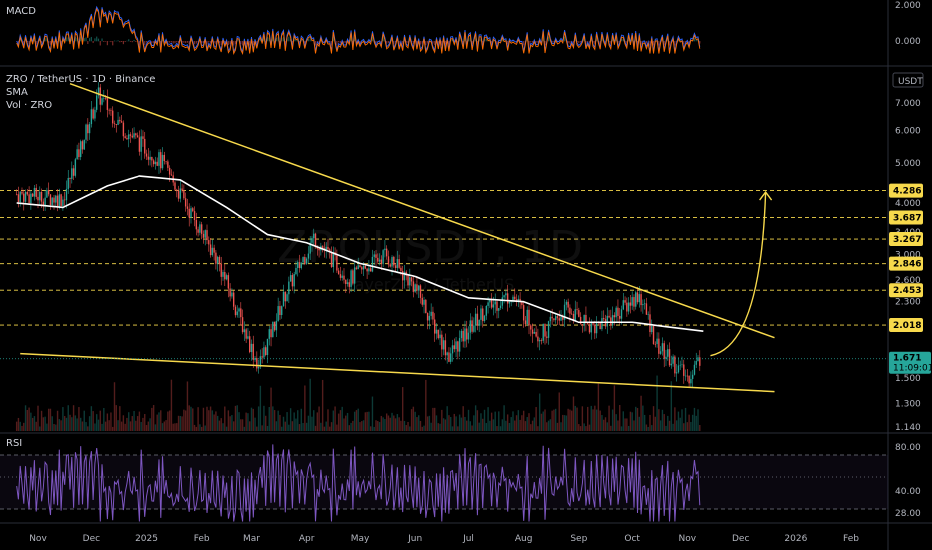 Image resolution: width=932 pixels, height=550 pixels. Describe the element at coordinates (38, 539) in the screenshot. I see `time-axis-label: Nov` at that location.